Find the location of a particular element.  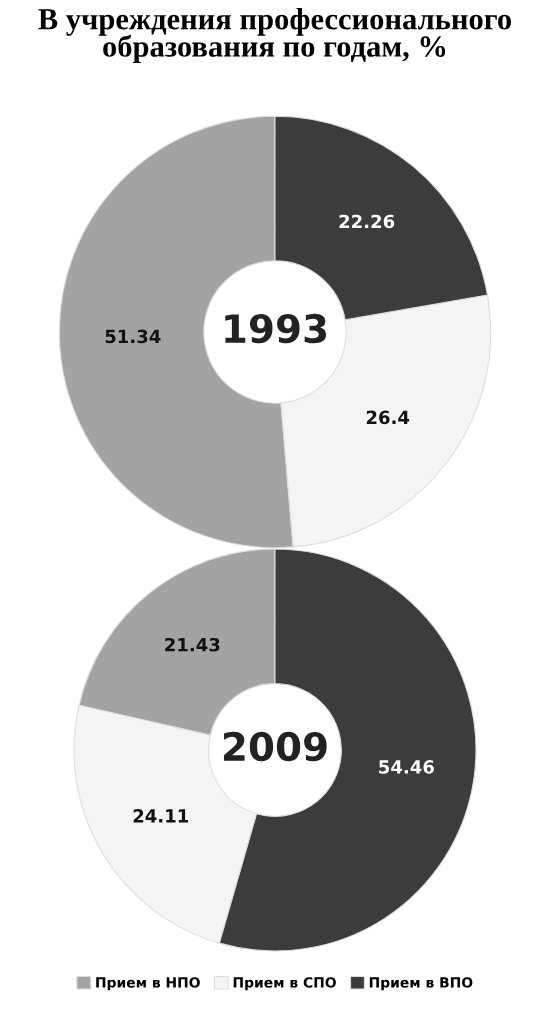

chart-title: В учреждения профессионального образования по годам, % is located at coordinates (274, 36).